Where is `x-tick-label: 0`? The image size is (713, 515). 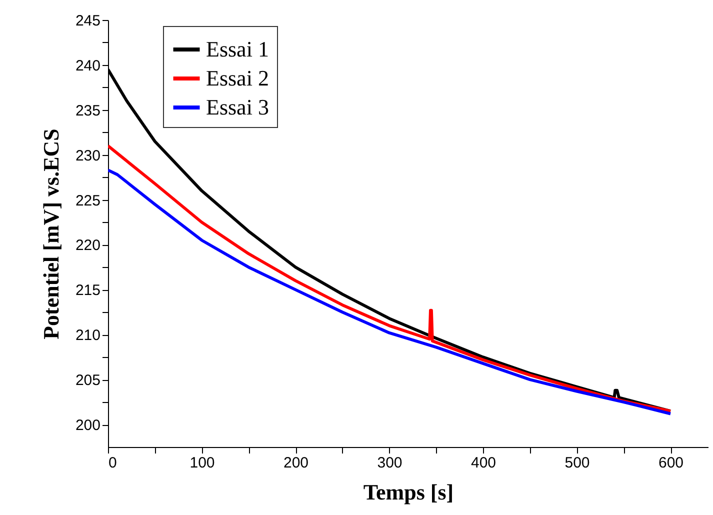
x-tick-label: 0 is located at coordinates (112, 463).